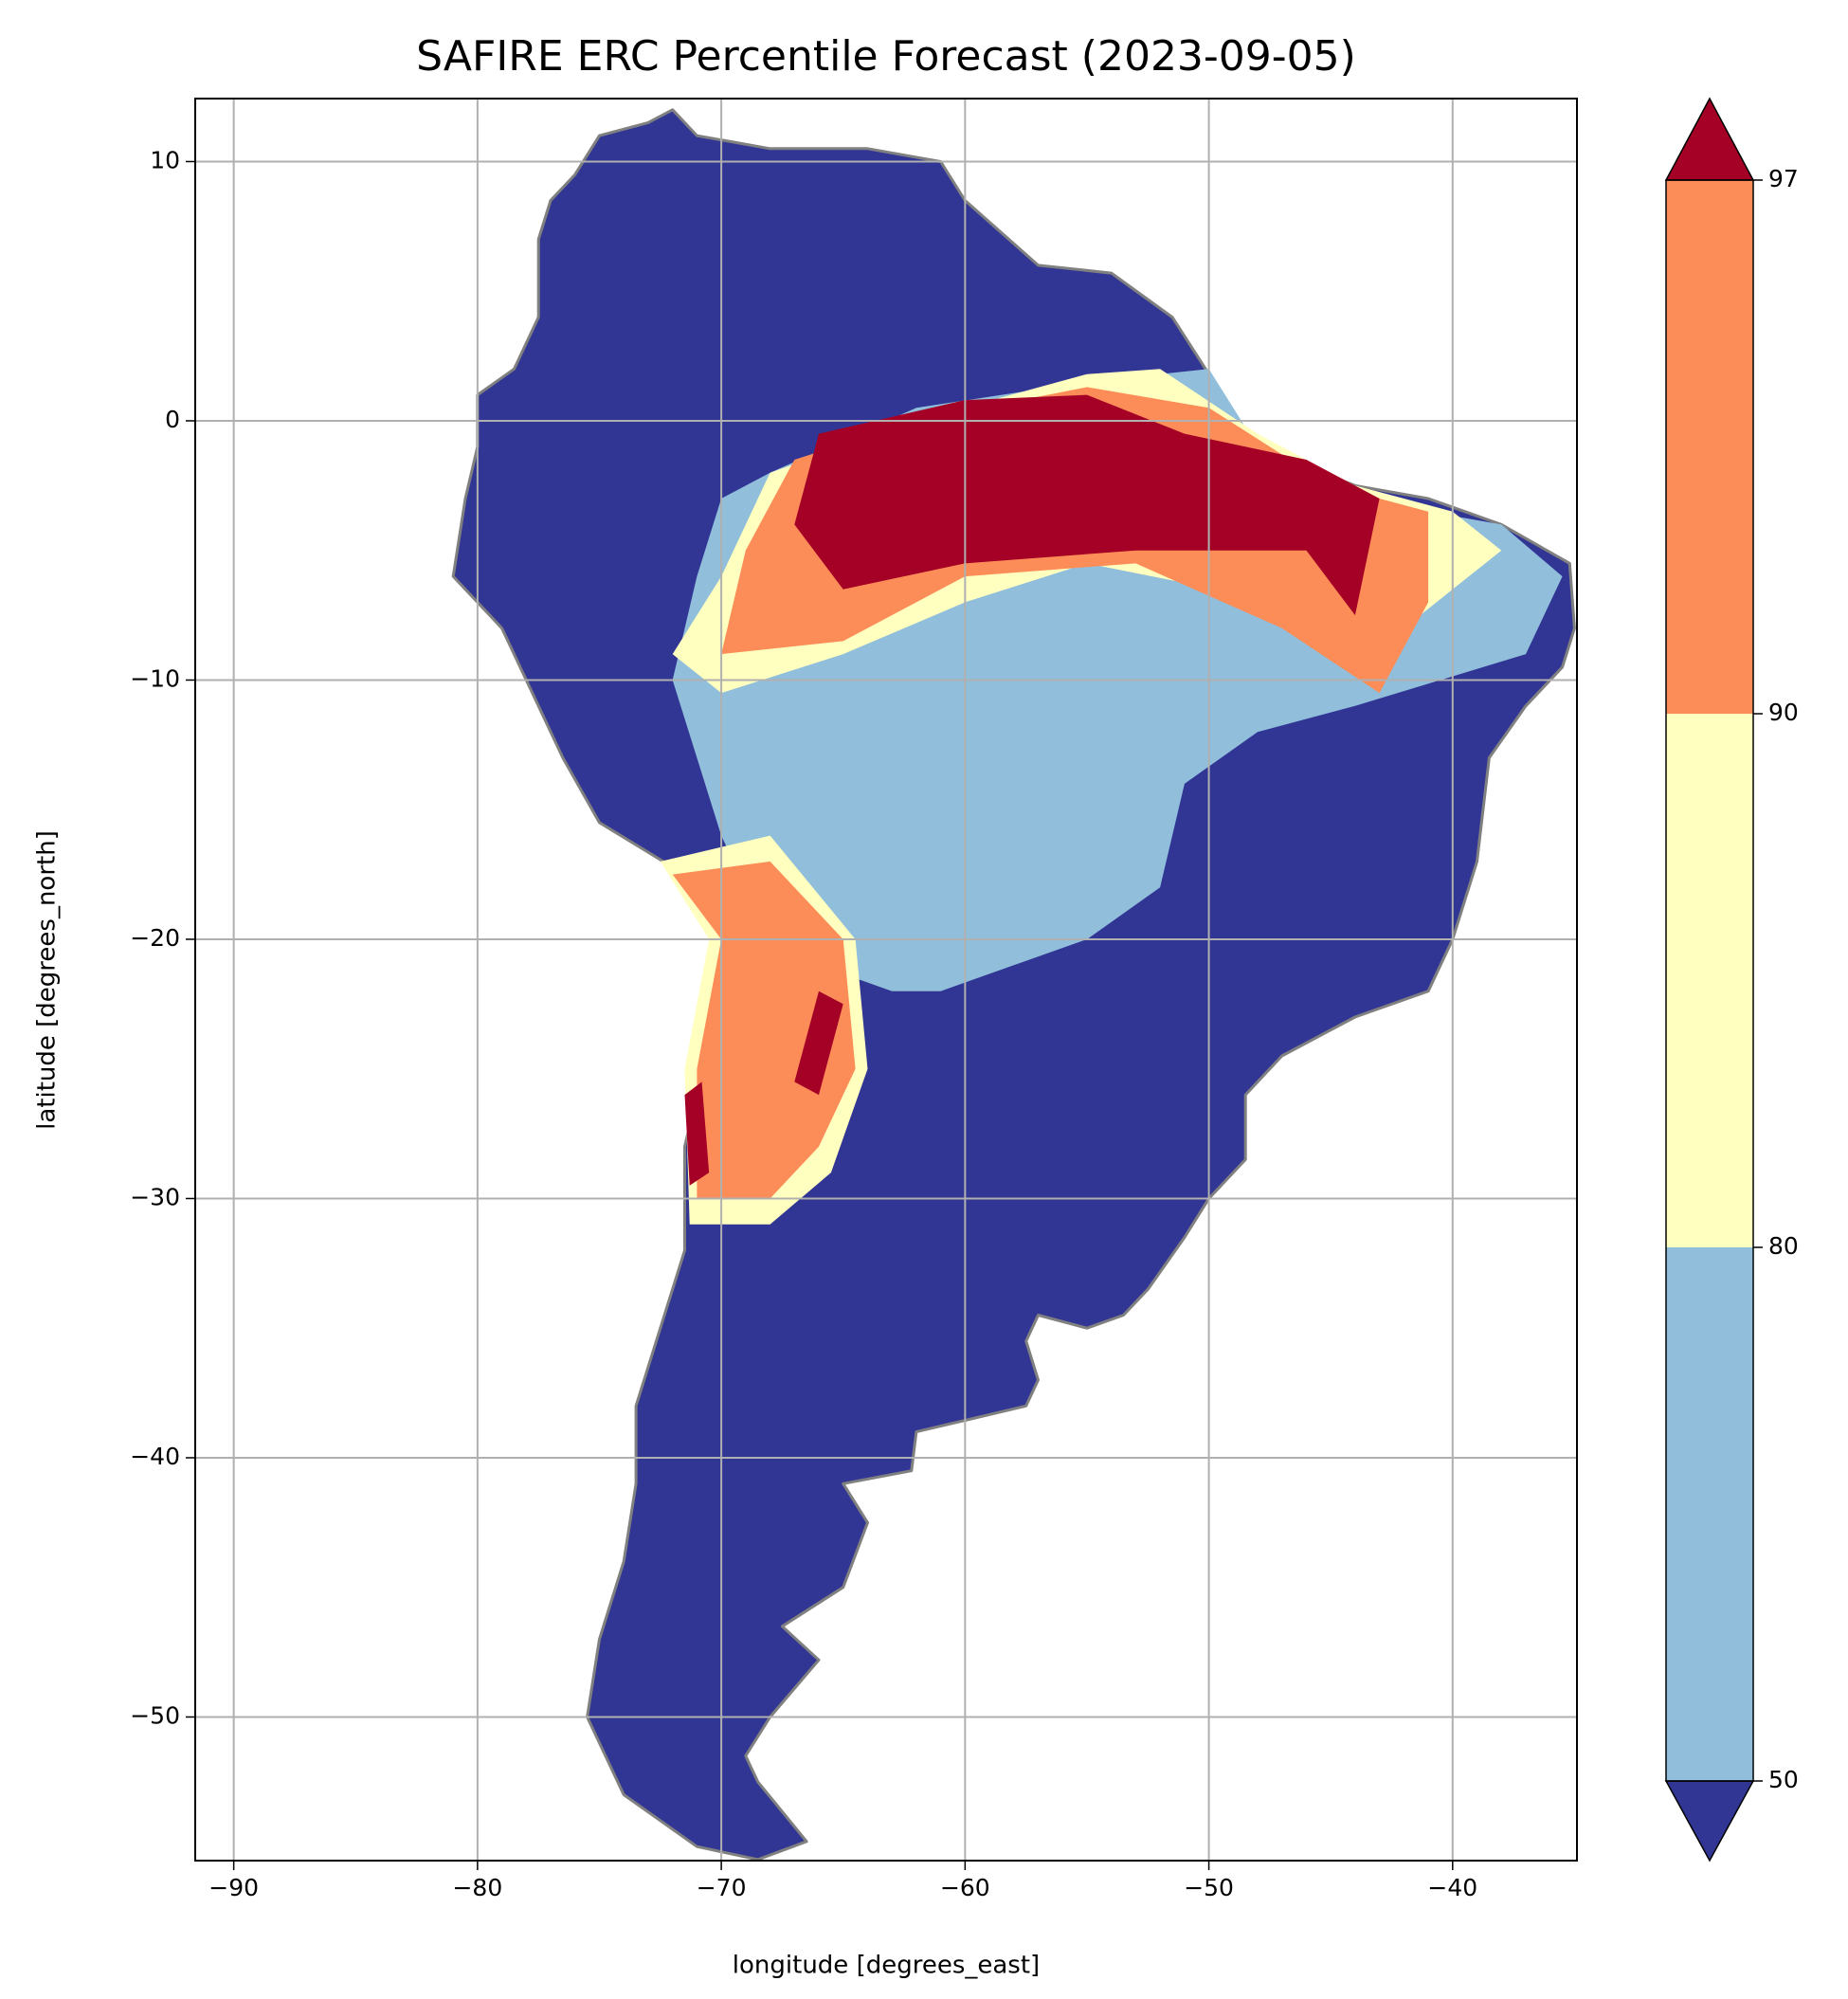  I want to click on colorbar-tick-label: 50, so click(1783, 1780).